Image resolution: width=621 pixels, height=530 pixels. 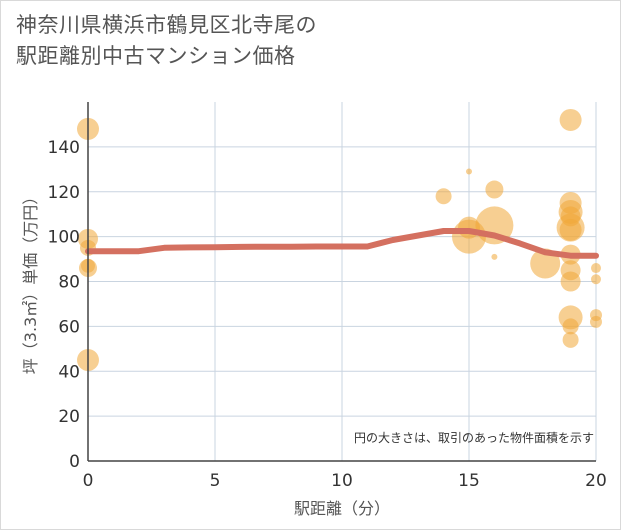 I want to click on y-tick-label: 140, so click(x=64, y=148).